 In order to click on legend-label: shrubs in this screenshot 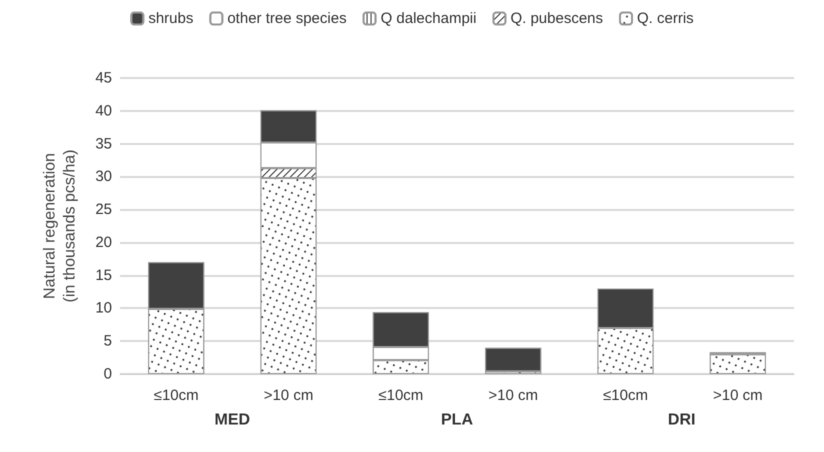, I will do `click(171, 18)`.